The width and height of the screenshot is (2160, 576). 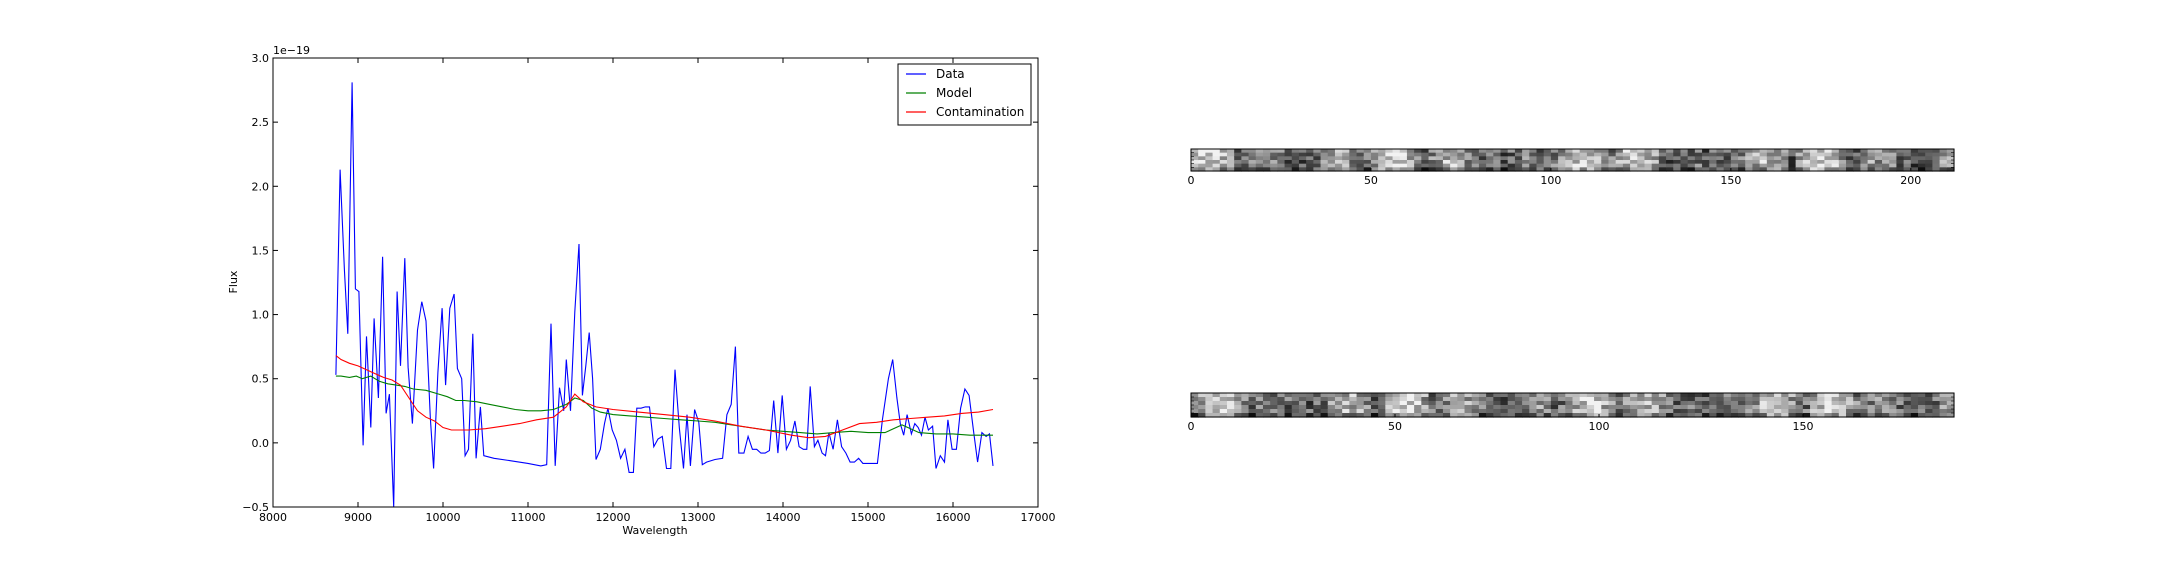 What do you see at coordinates (868, 517) in the screenshot?
I see `x-tick-label: 15000` at bounding box center [868, 517].